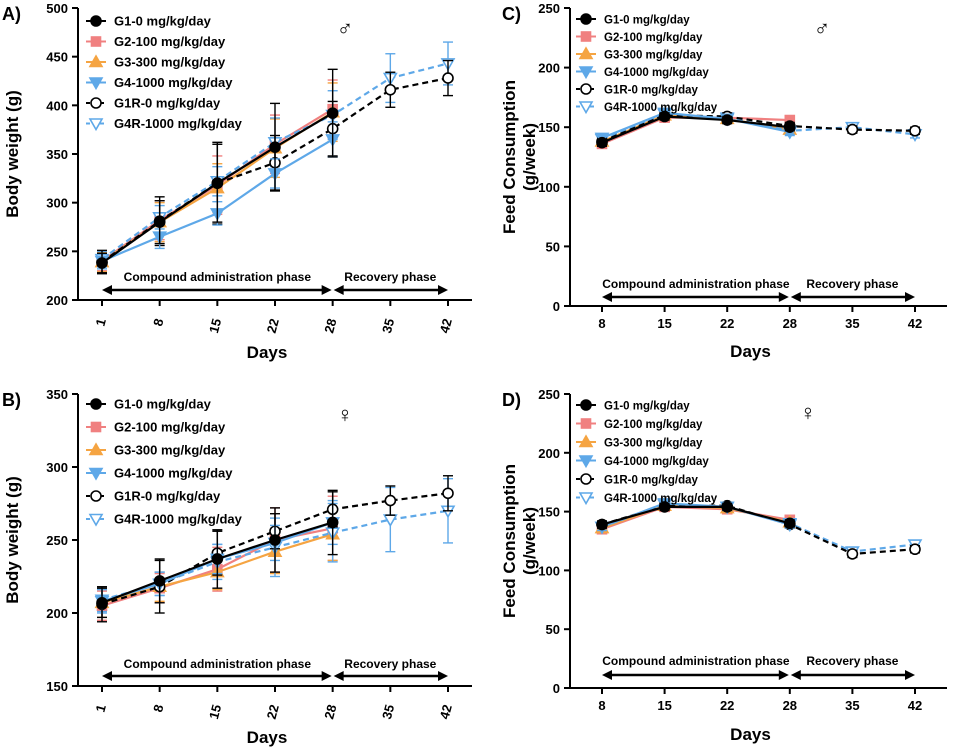 Image resolution: width=962 pixels, height=748 pixels. Describe the element at coordinates (446, 712) in the screenshot. I see `x-tick-label: 42` at that location.